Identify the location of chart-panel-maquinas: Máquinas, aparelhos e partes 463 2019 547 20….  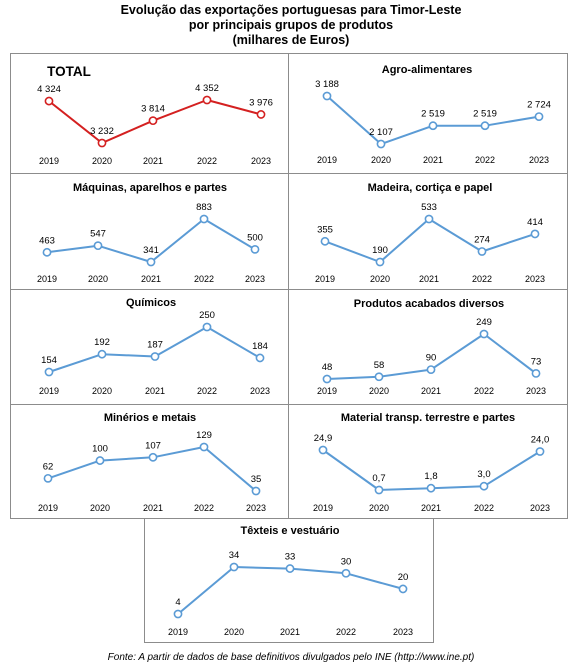
(149, 231).